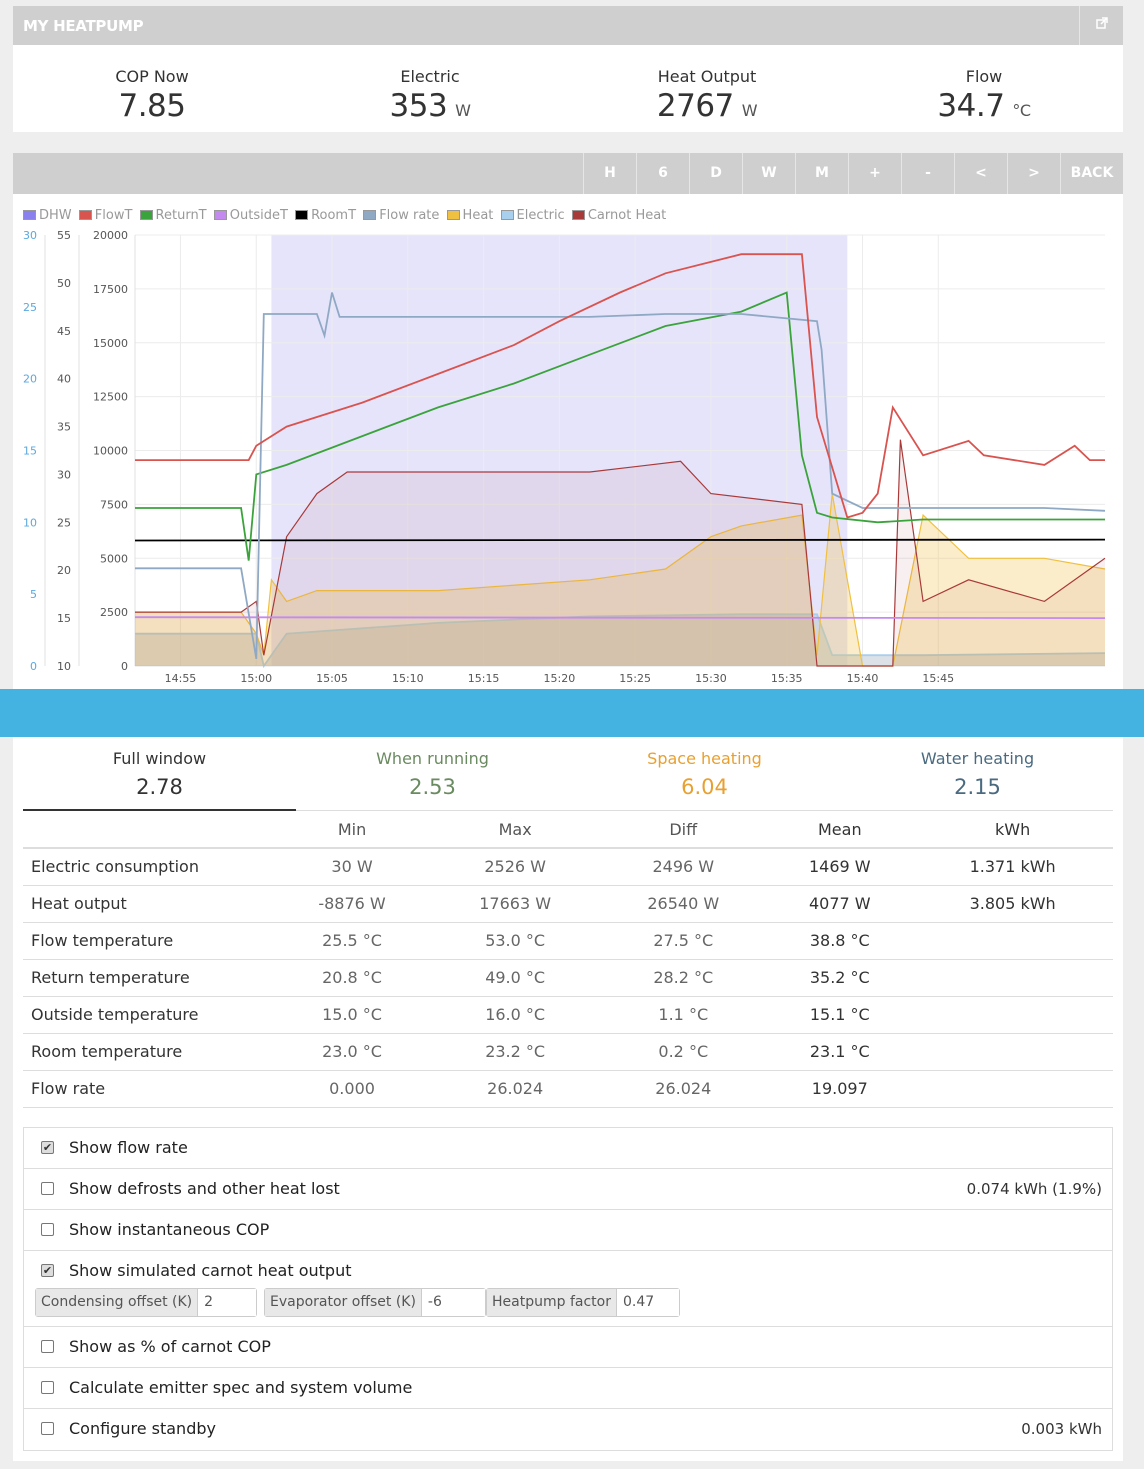 The width and height of the screenshot is (1144, 1469). I want to click on table-cell: 23.1 °C, so click(840, 1052).